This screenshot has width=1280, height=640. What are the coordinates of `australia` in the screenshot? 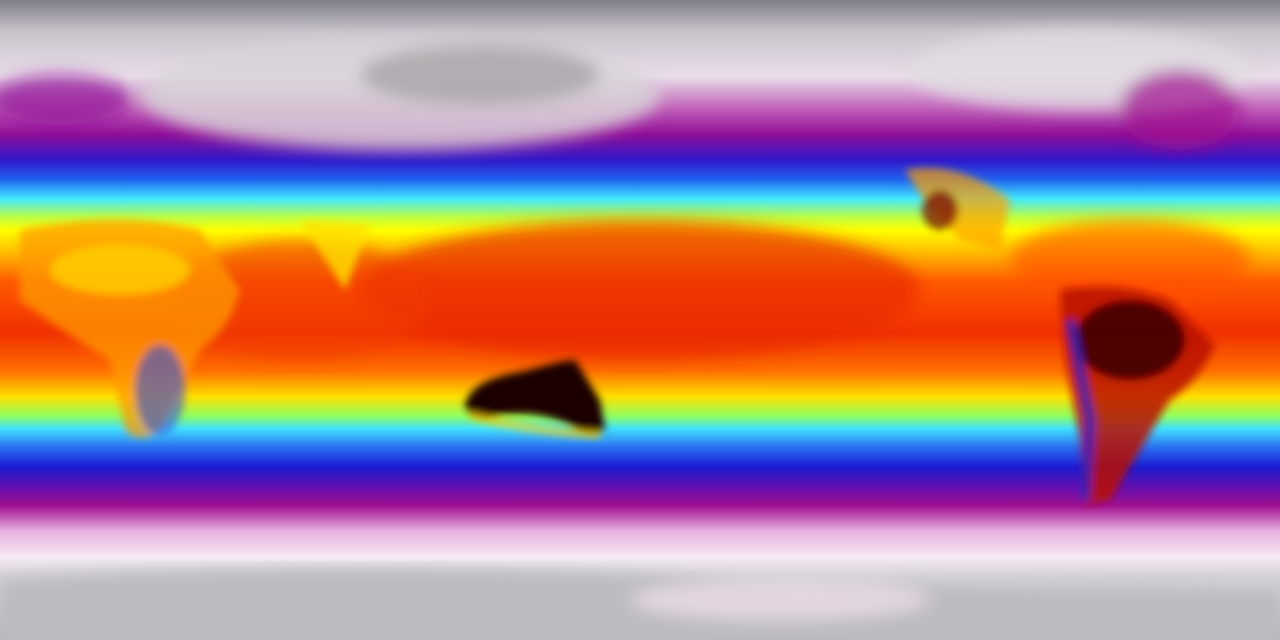 It's located at (535, 399).